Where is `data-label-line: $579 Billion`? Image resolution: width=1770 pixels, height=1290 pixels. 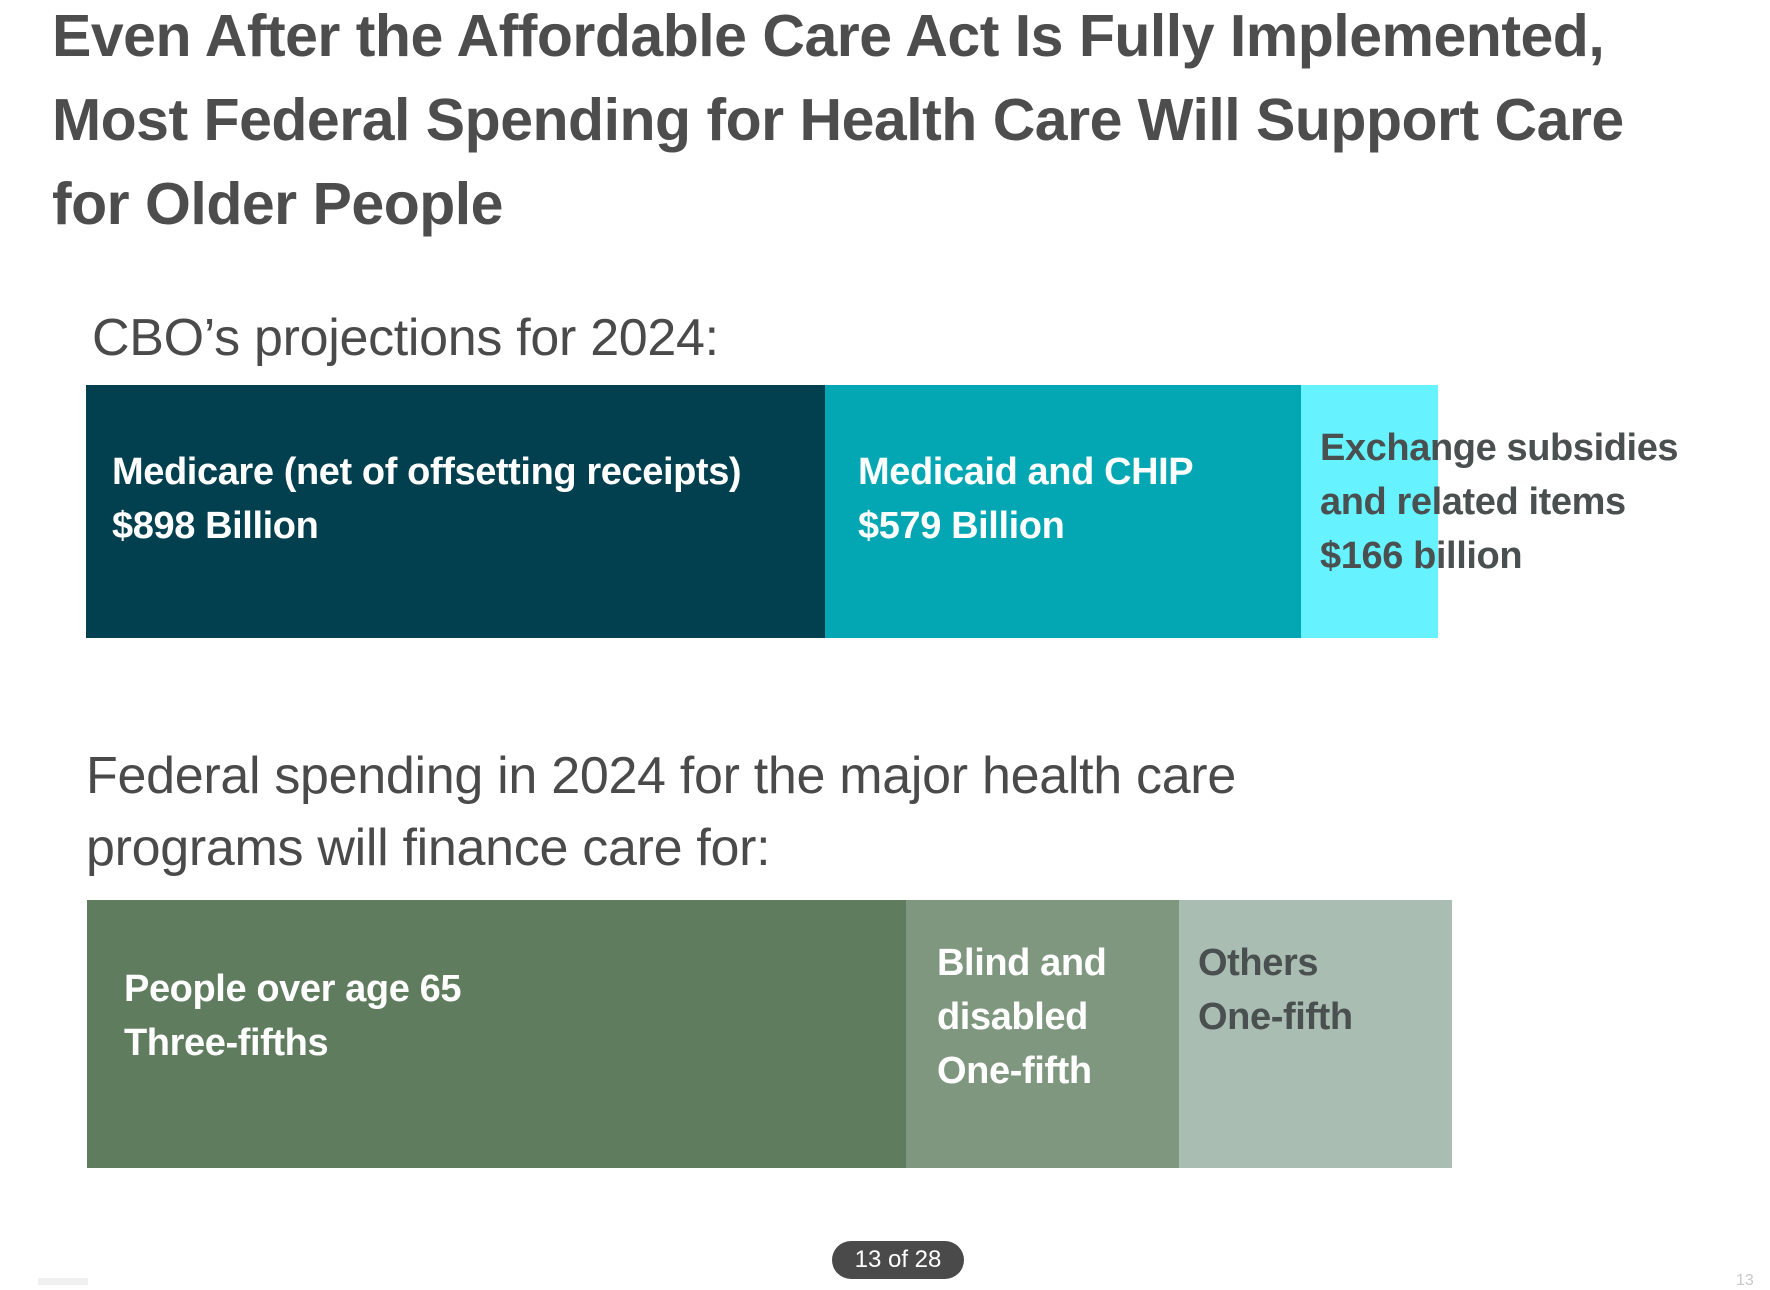
data-label-line: $579 Billion is located at coordinates (961, 526).